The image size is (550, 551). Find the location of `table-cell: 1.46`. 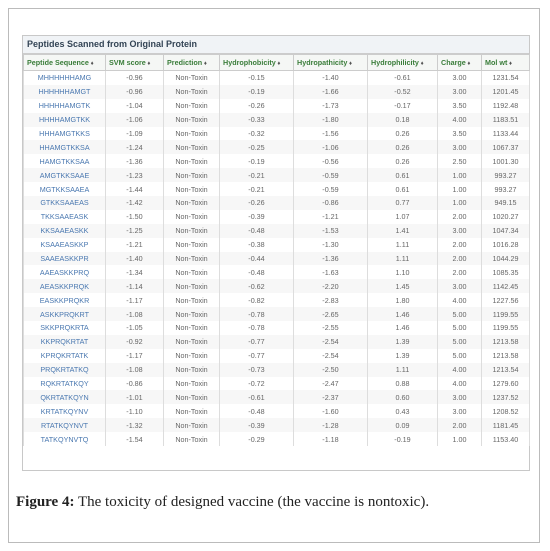

table-cell: 1.46 is located at coordinates (402, 314).